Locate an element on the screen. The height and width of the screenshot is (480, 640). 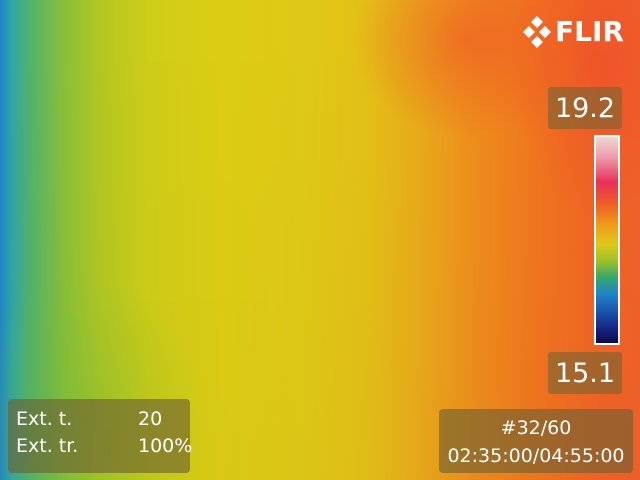
ext-trans-label: Ext. tr. is located at coordinates (47, 446).